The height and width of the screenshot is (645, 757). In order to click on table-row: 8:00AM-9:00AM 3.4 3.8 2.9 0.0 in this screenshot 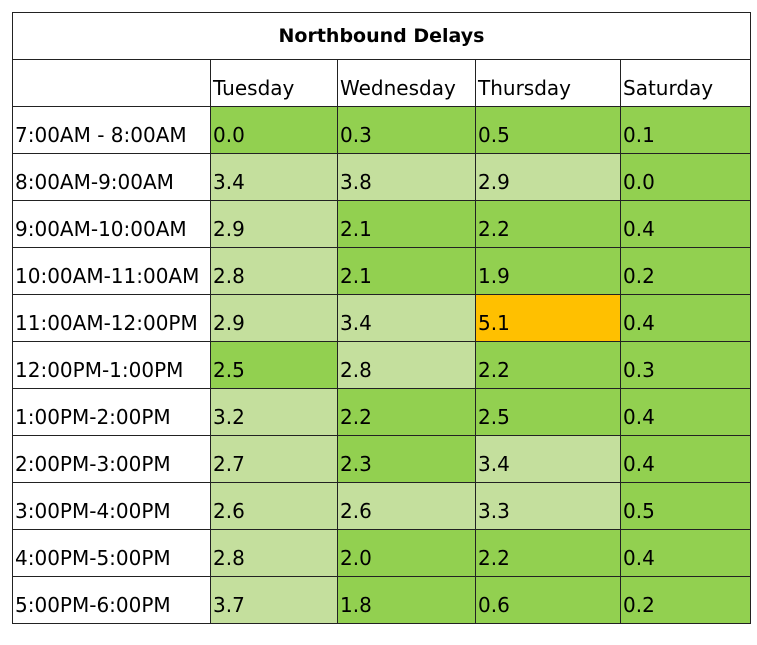, I will do `click(382, 177)`.